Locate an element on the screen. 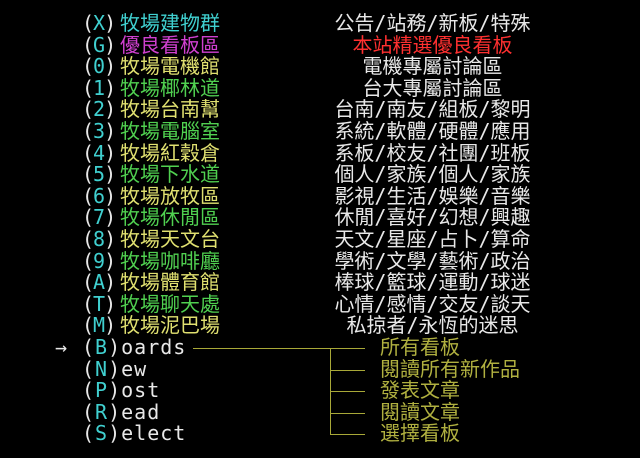 This screenshot has height=458, width=640. command-s: (S)elect 選擇看板 is located at coordinates (320, 433).